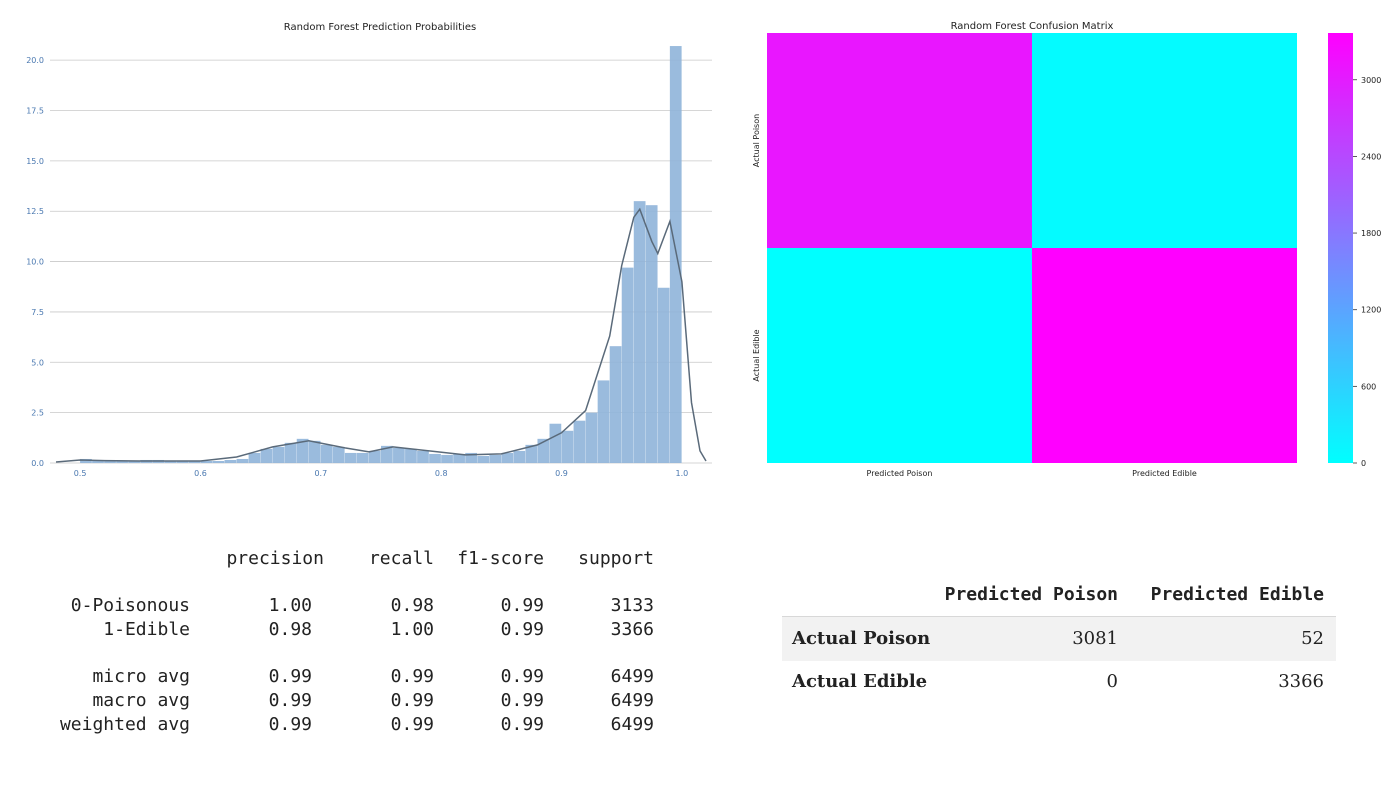  I want to click on cm-table-row: Actual Poison 3081 52, so click(1059, 638).